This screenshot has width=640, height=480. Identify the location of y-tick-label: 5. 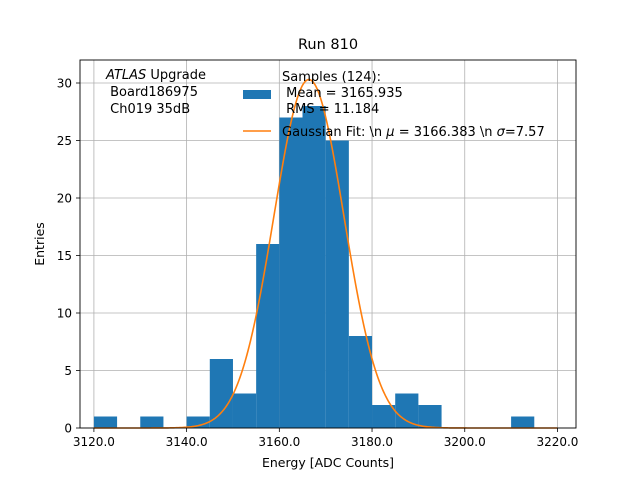
(68, 371).